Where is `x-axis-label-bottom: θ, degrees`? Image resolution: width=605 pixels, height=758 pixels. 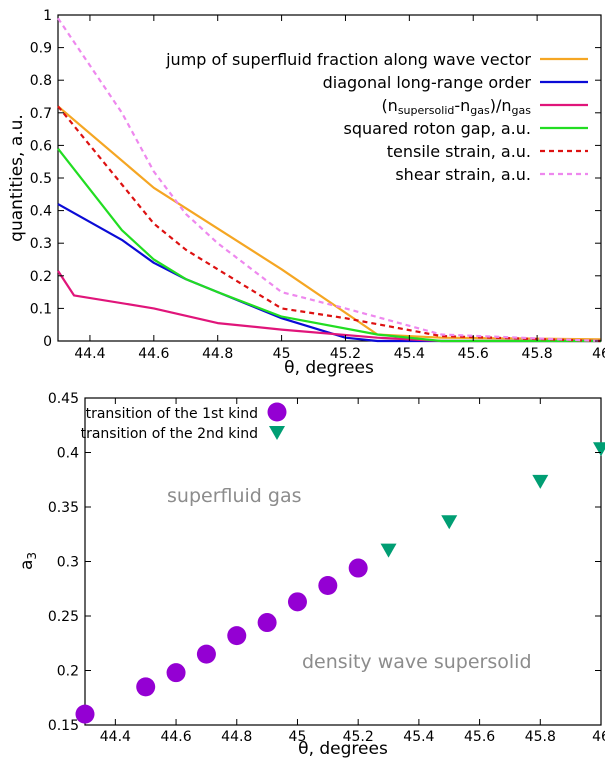
x-axis-label-bottom: θ, degrees is located at coordinates (343, 748).